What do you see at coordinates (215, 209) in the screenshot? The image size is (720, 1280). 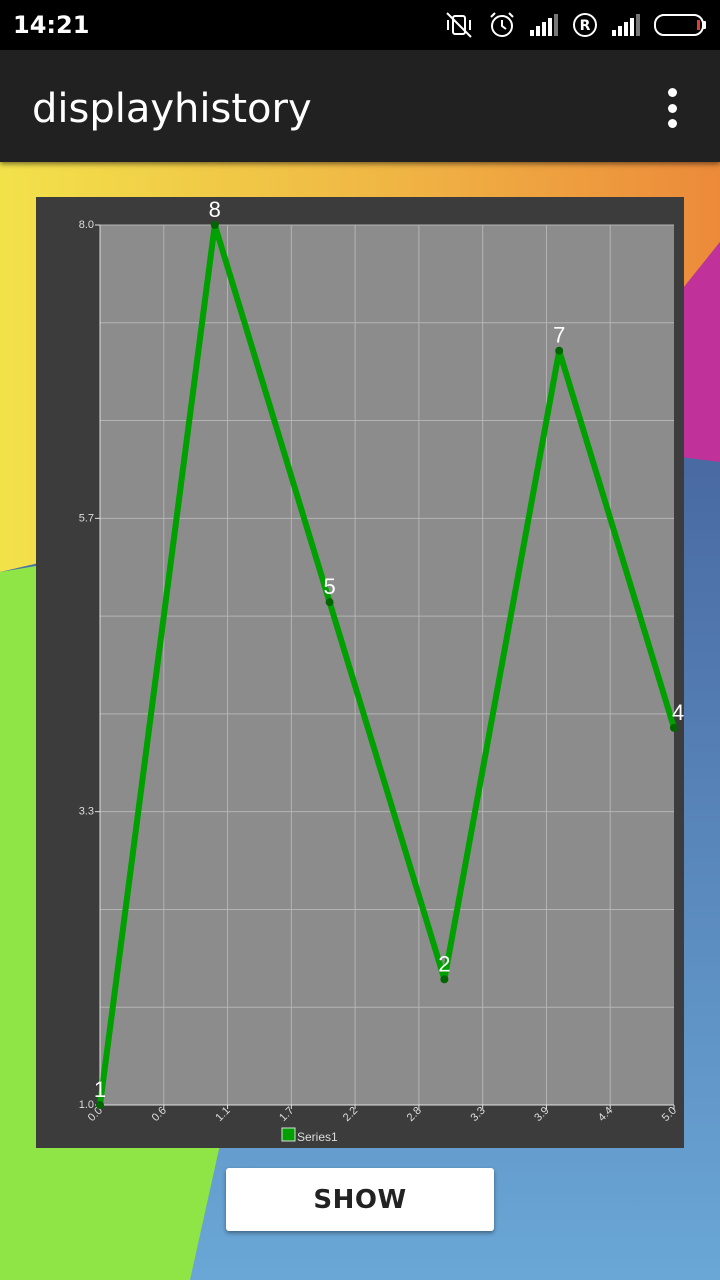 I see `data-label: 8` at bounding box center [215, 209].